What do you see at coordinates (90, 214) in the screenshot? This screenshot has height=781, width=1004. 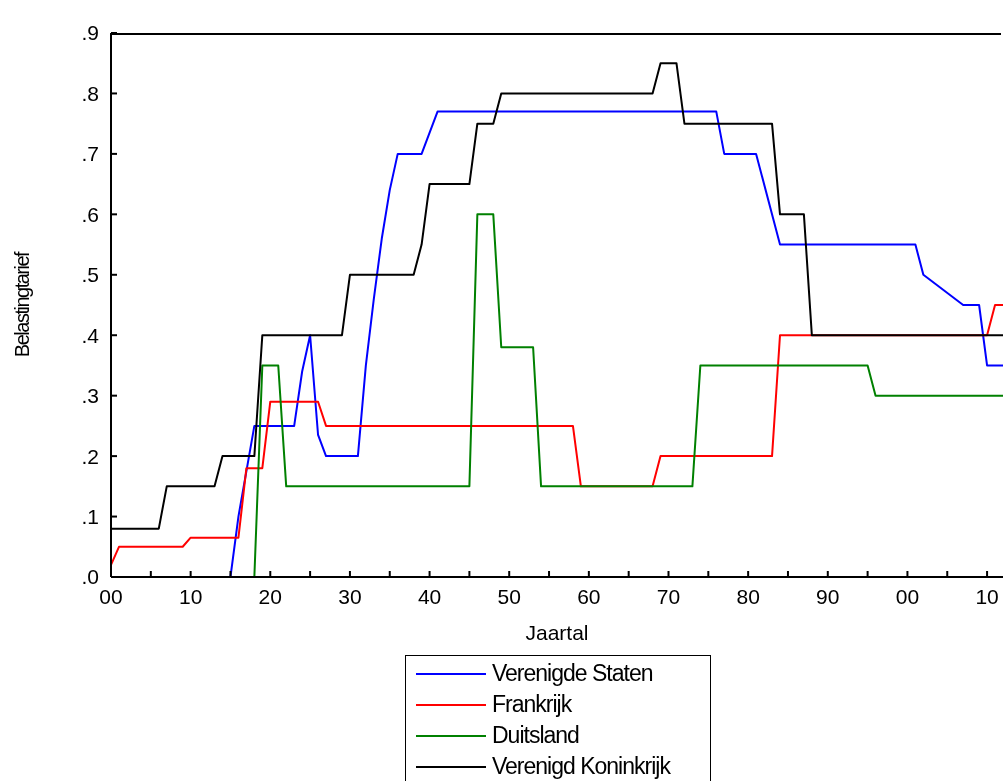 I see `y-tick-label: .6` at bounding box center [90, 214].